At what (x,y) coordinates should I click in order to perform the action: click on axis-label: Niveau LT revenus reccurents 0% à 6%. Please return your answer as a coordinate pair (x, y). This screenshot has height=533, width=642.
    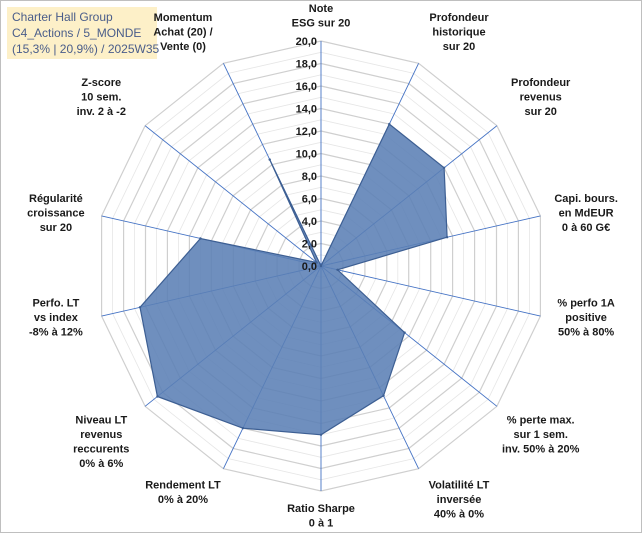
    Looking at the image, I should click on (101, 443).